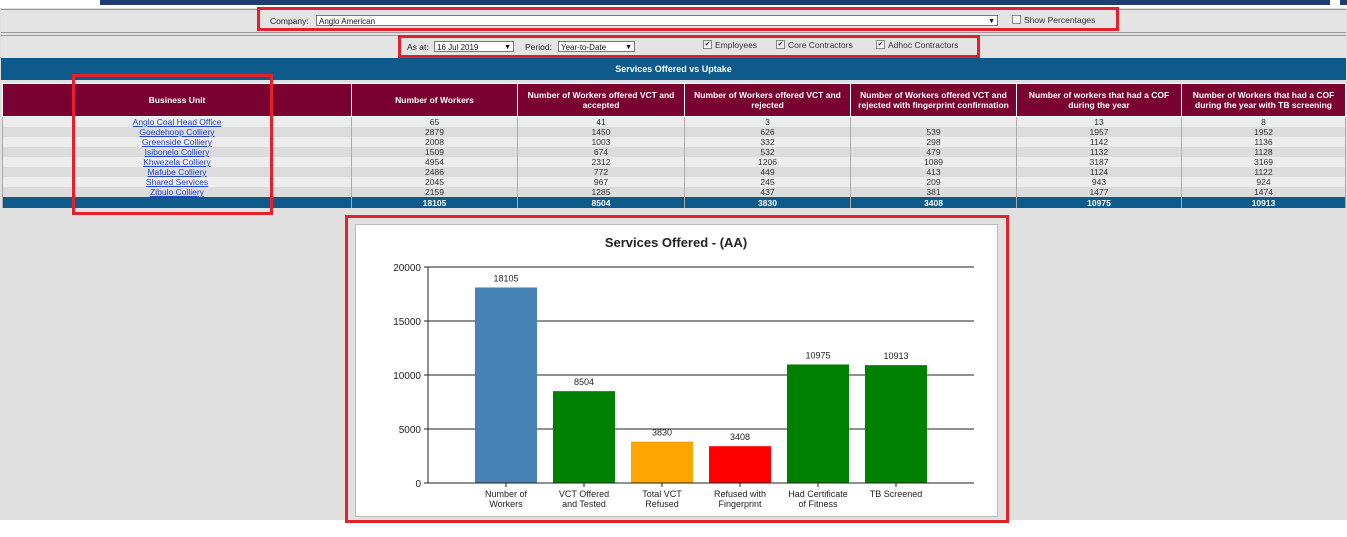 The width and height of the screenshot is (1347, 537). Describe the element at coordinates (933, 202) in the screenshot. I see `total-cell: 3408` at that location.